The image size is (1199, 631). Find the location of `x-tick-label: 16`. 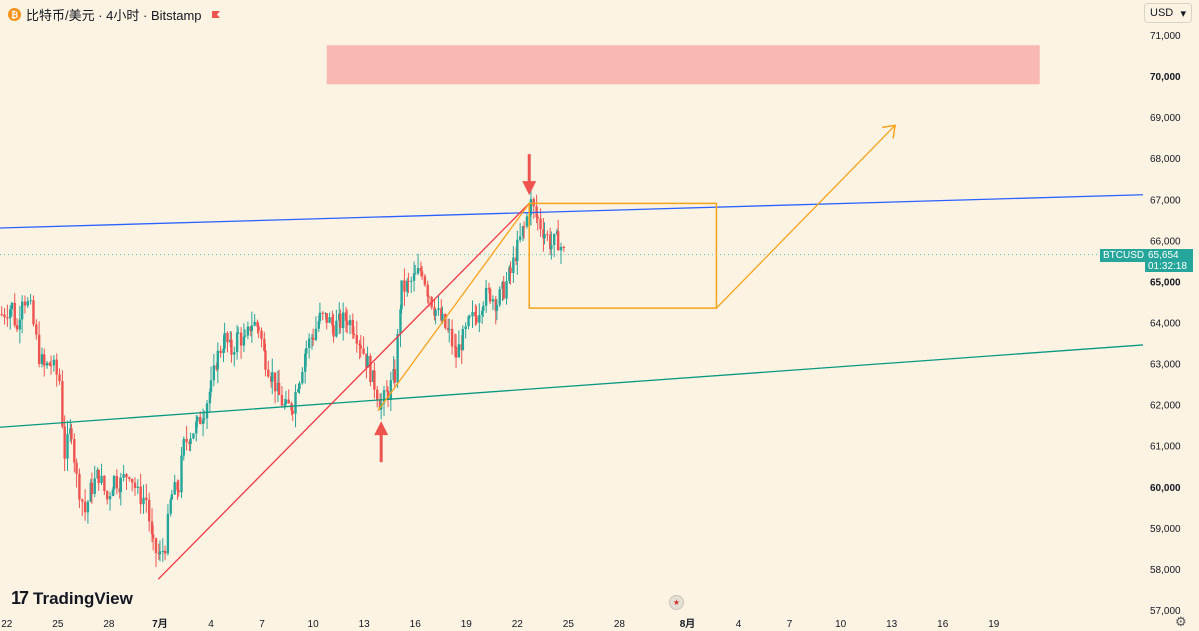

x-tick-label: 16 is located at coordinates (943, 624).